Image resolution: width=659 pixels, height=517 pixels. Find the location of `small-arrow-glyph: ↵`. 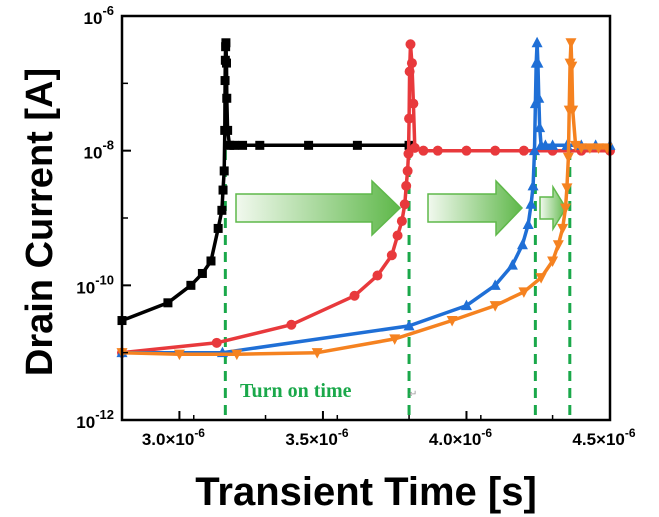

small-arrow-glyph: ↵ is located at coordinates (413, 394).